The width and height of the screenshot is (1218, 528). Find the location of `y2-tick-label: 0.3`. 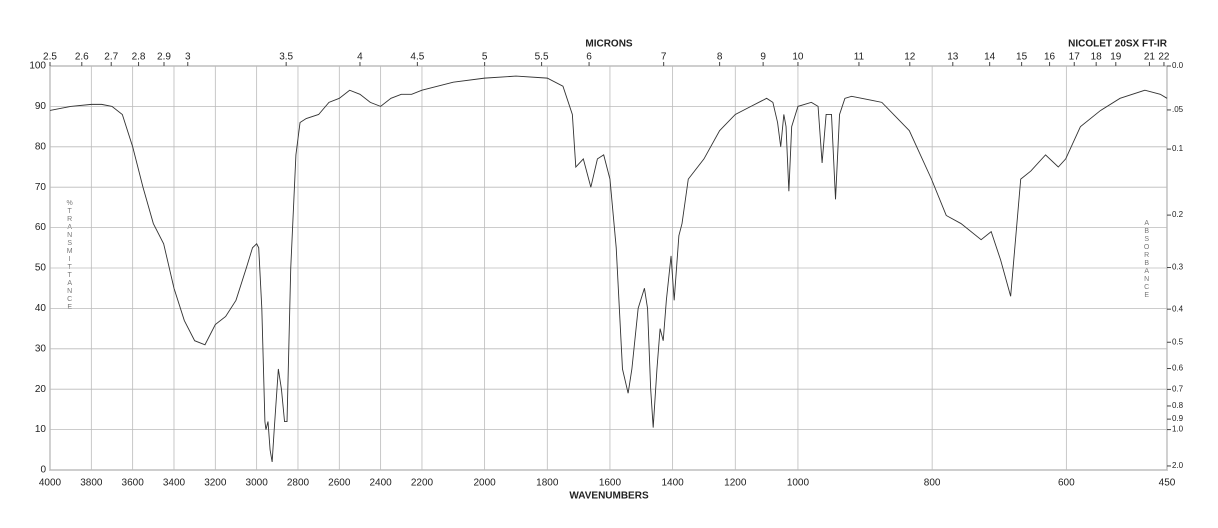

y2-tick-label: 0.3 is located at coordinates (1178, 267).